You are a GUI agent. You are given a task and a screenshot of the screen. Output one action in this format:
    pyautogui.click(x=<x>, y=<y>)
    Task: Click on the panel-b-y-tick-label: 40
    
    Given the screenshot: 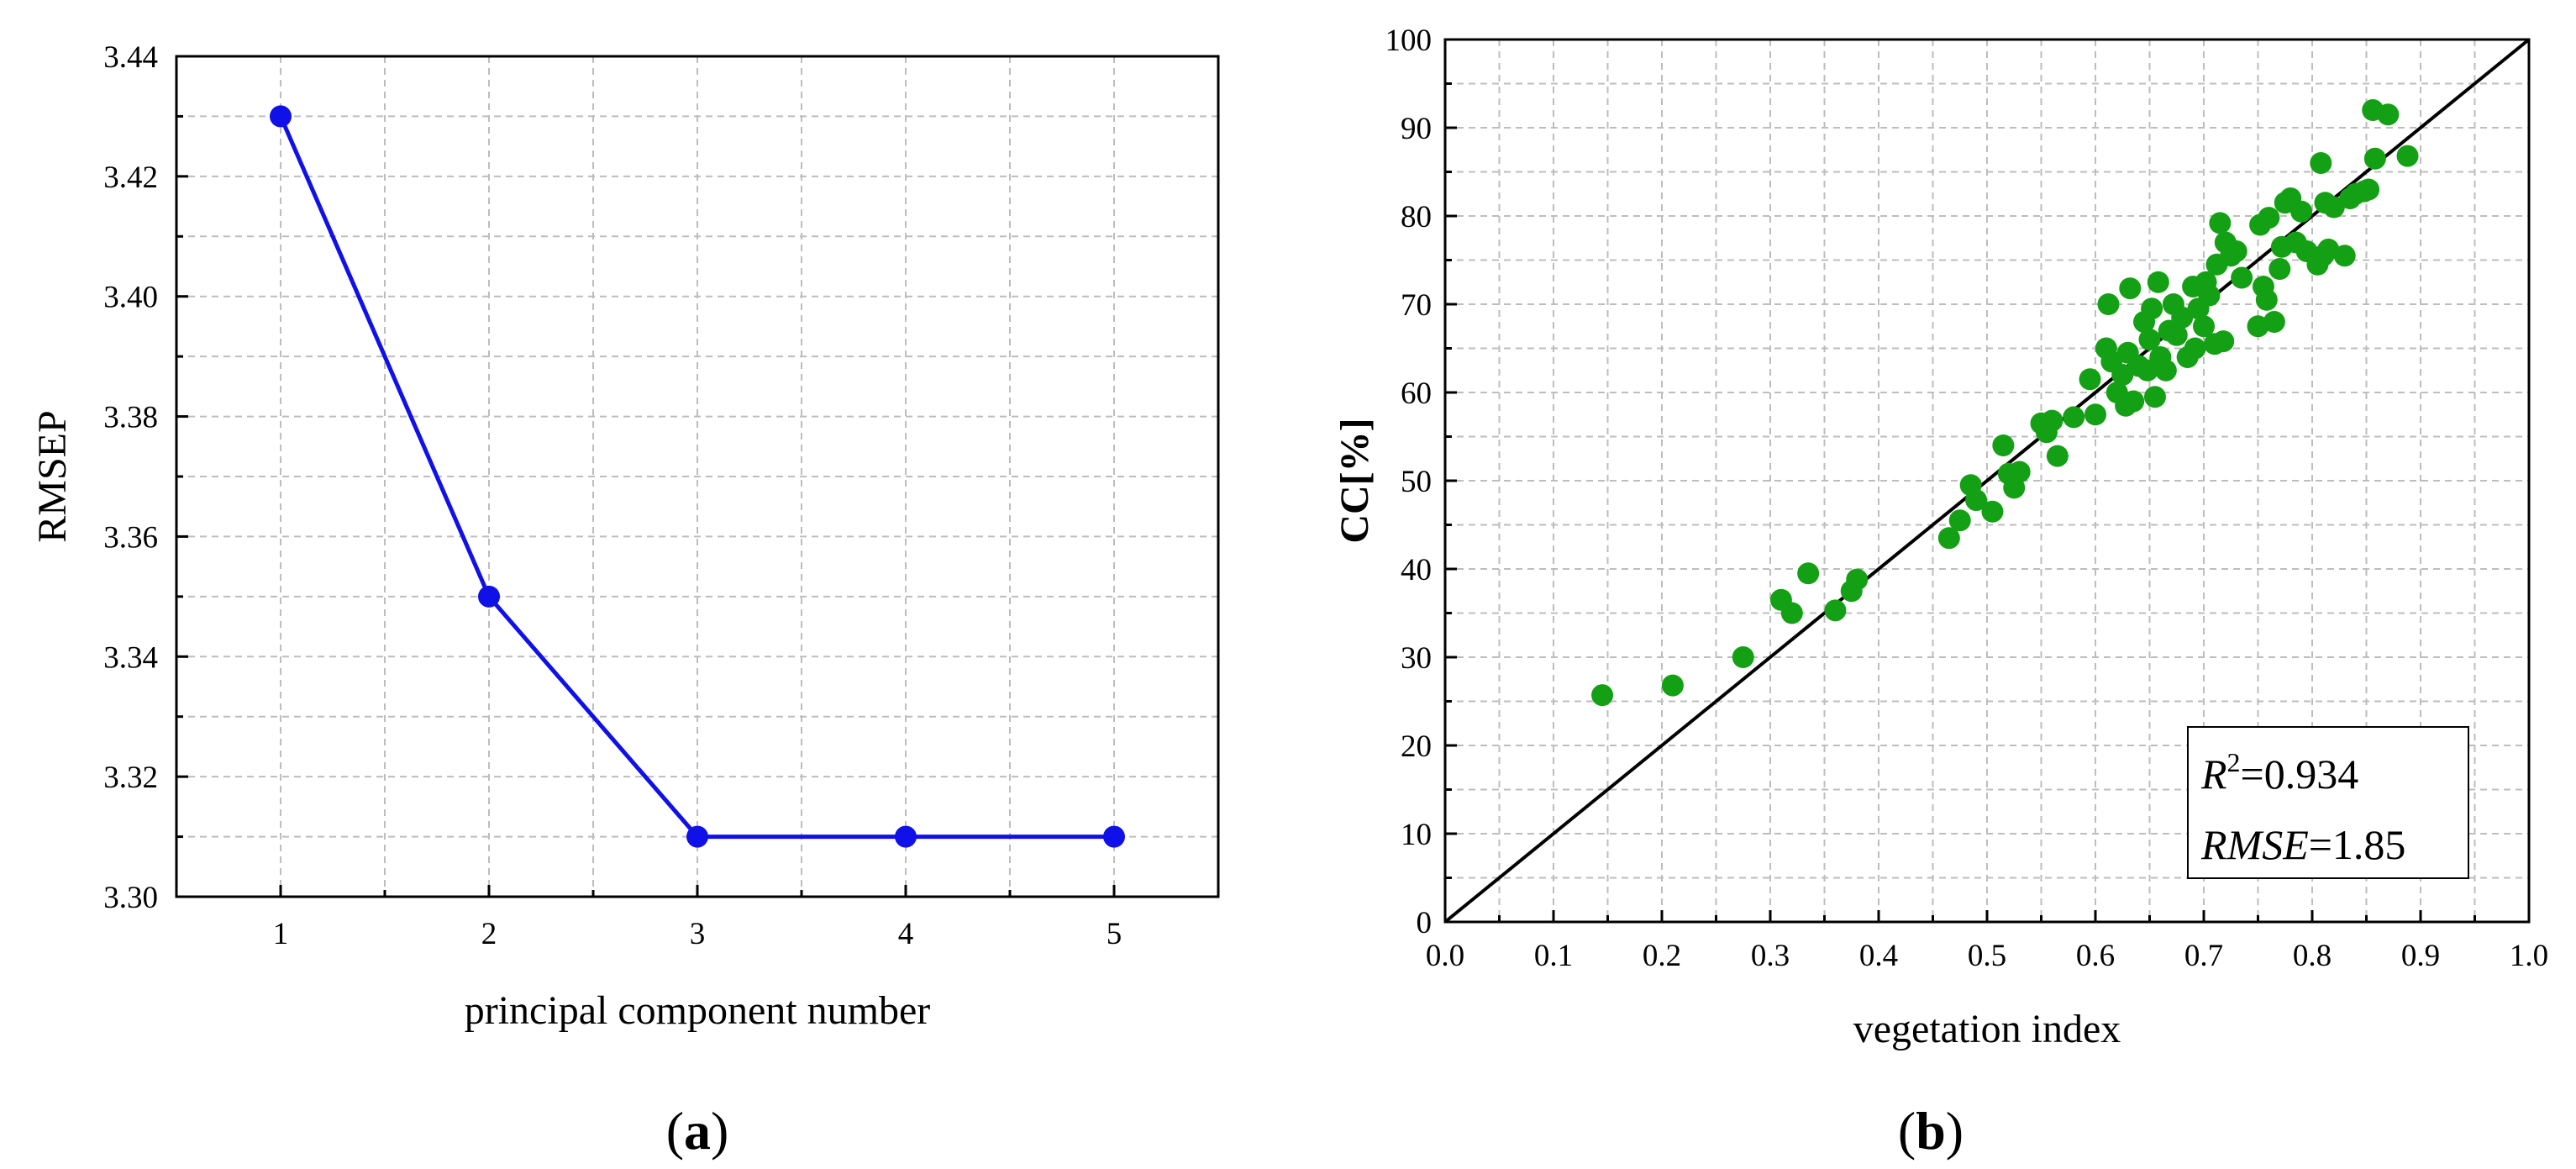 What is the action you would take?
    pyautogui.click(x=1416, y=570)
    